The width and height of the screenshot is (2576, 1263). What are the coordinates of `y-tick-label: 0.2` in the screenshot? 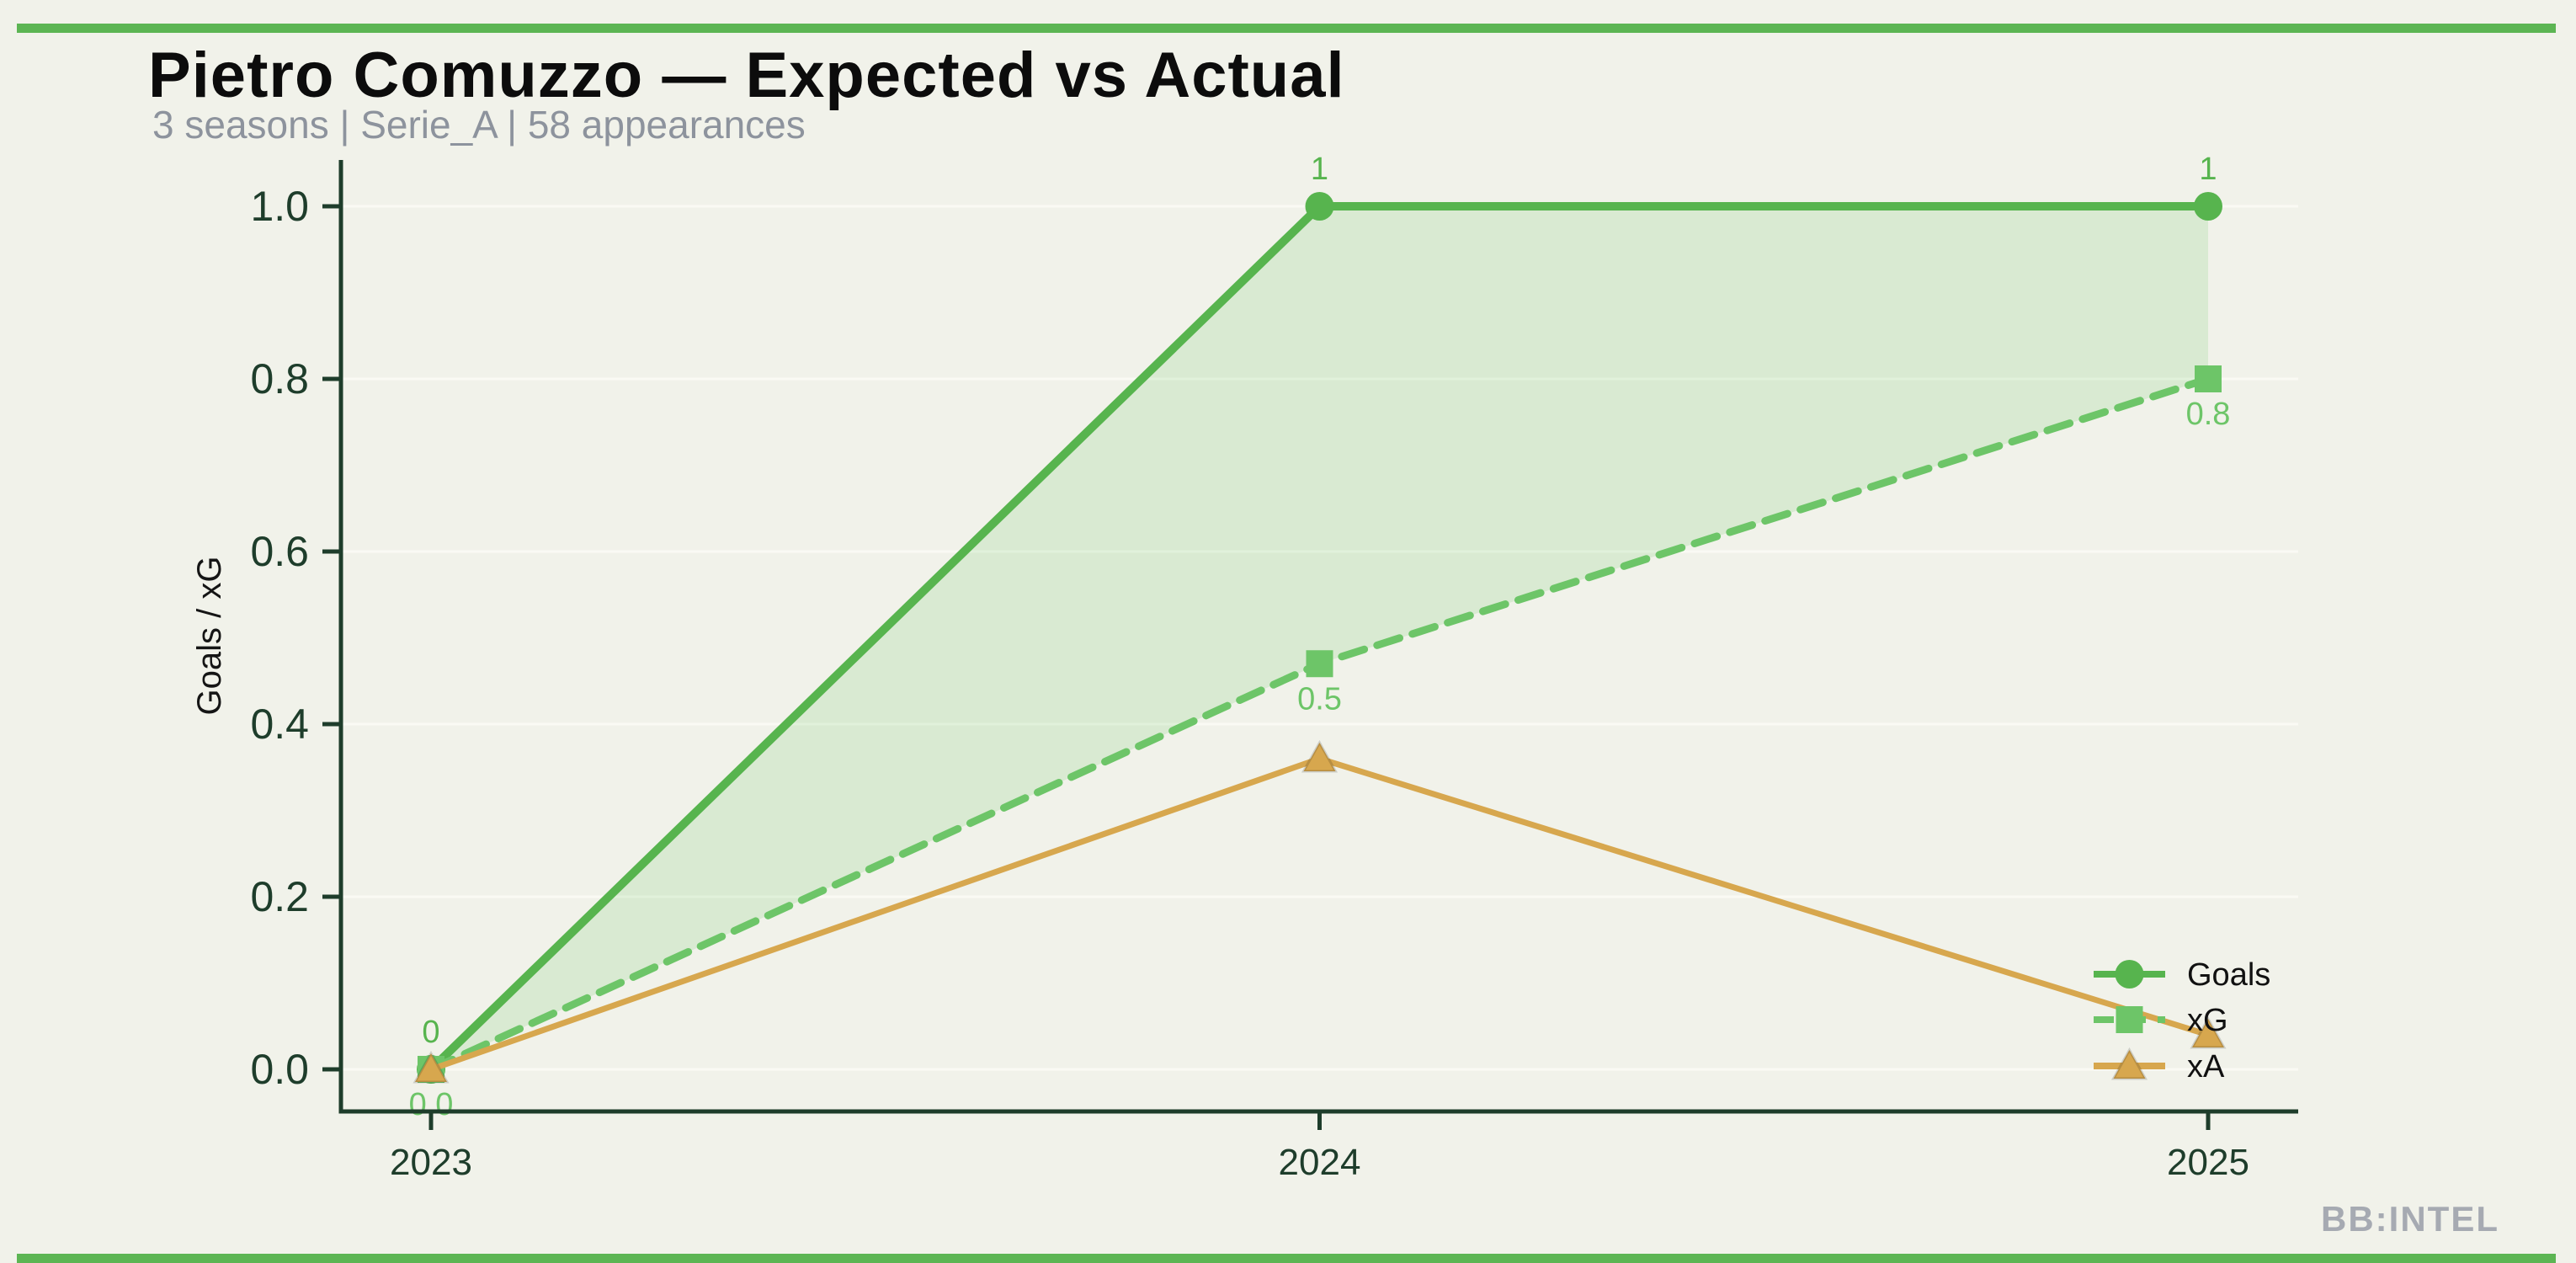 It's located at (280, 896).